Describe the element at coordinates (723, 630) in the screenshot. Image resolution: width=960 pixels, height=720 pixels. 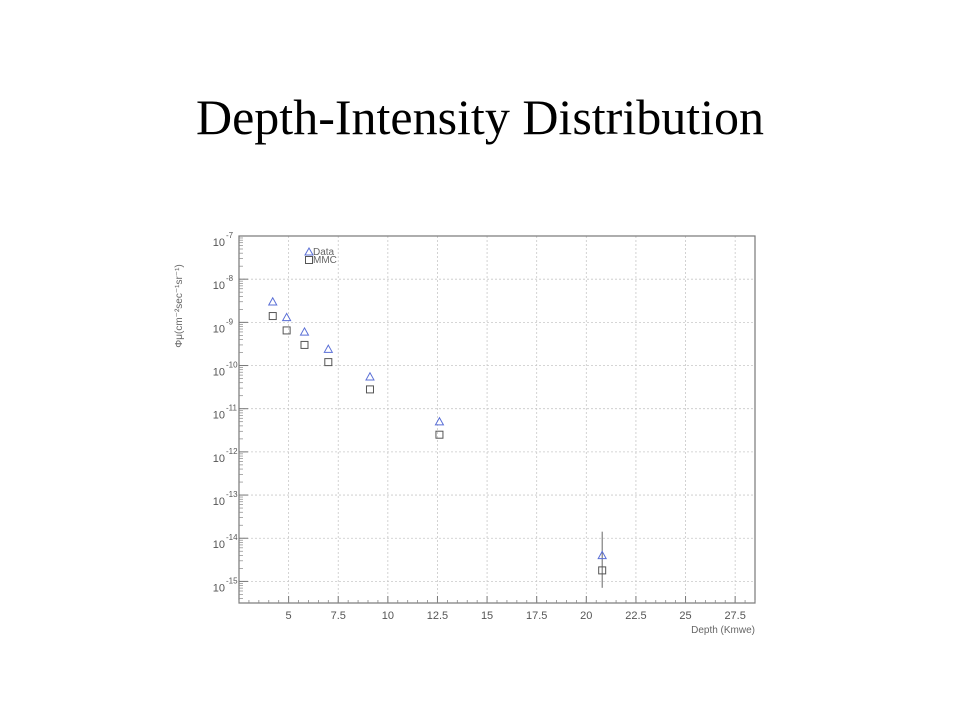
I see `x-axis-label: Depth (Kmwe)` at that location.